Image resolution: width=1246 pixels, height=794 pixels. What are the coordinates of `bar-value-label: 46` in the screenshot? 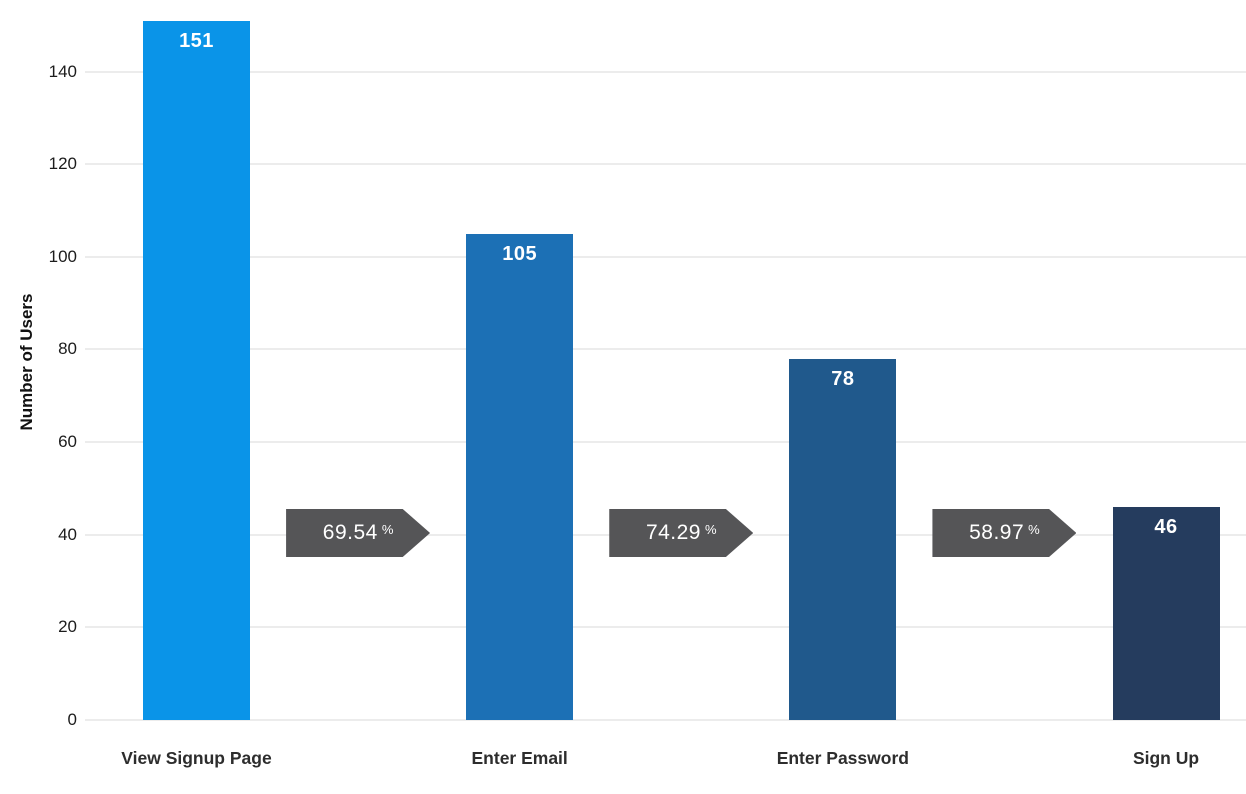 It's located at (1166, 526).